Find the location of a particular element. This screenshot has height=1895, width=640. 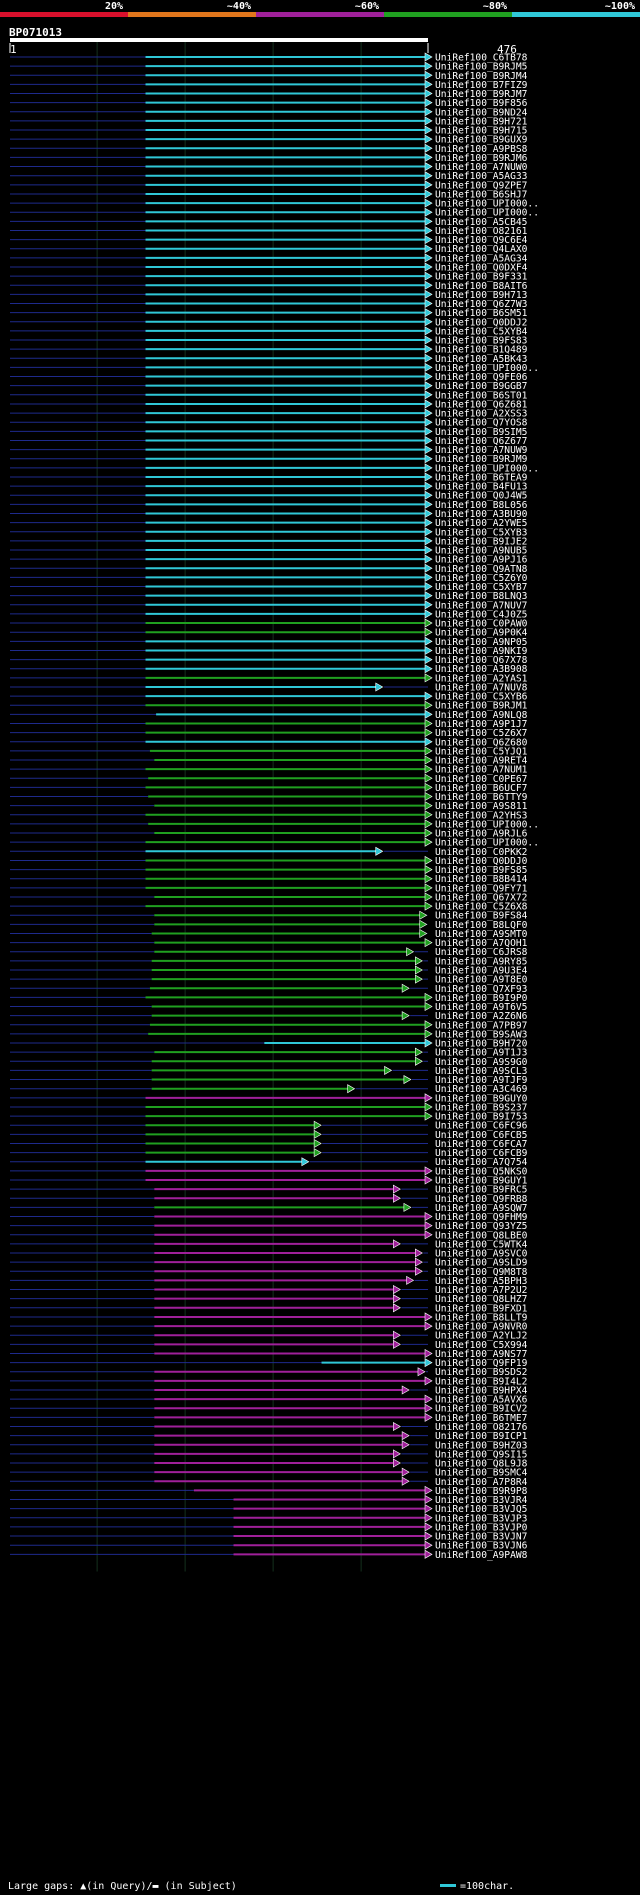

hit-row: UniRef100_B9FRC5 is located at coordinates (268, 1190).